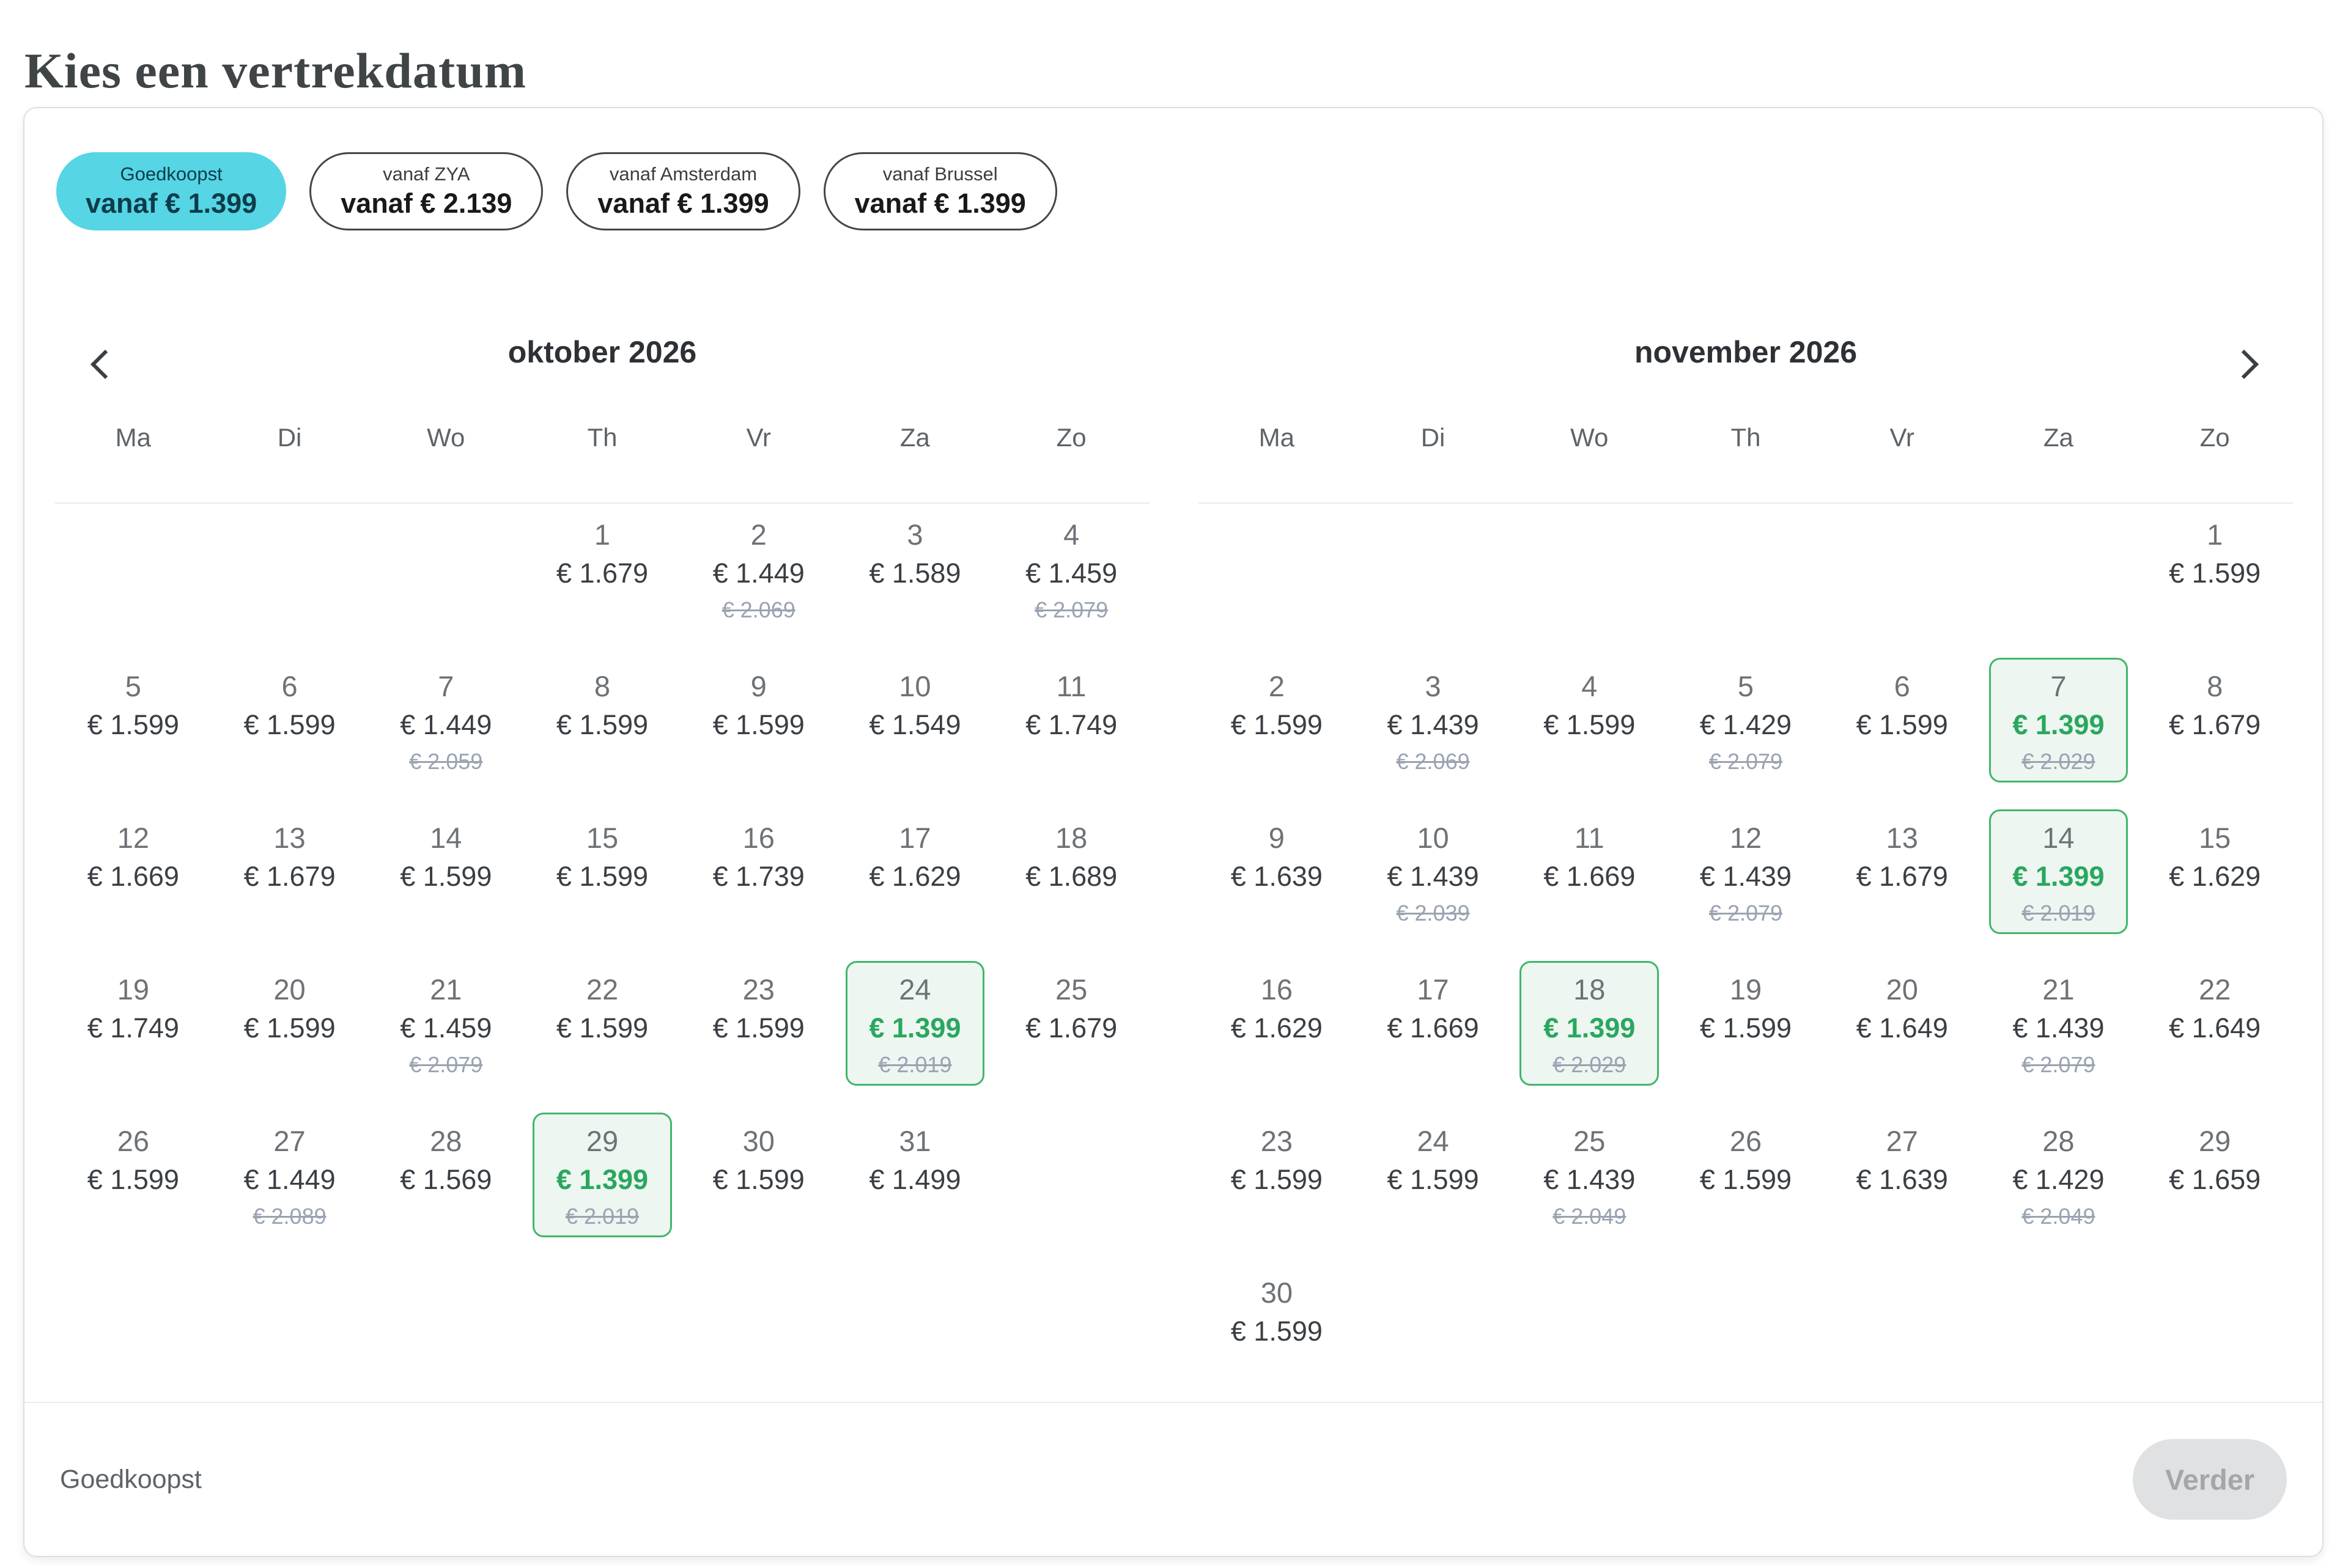 The width and height of the screenshot is (2348, 1568). What do you see at coordinates (1276, 1326) in the screenshot?
I see `day-cell-november-30: 30 € 1.599` at bounding box center [1276, 1326].